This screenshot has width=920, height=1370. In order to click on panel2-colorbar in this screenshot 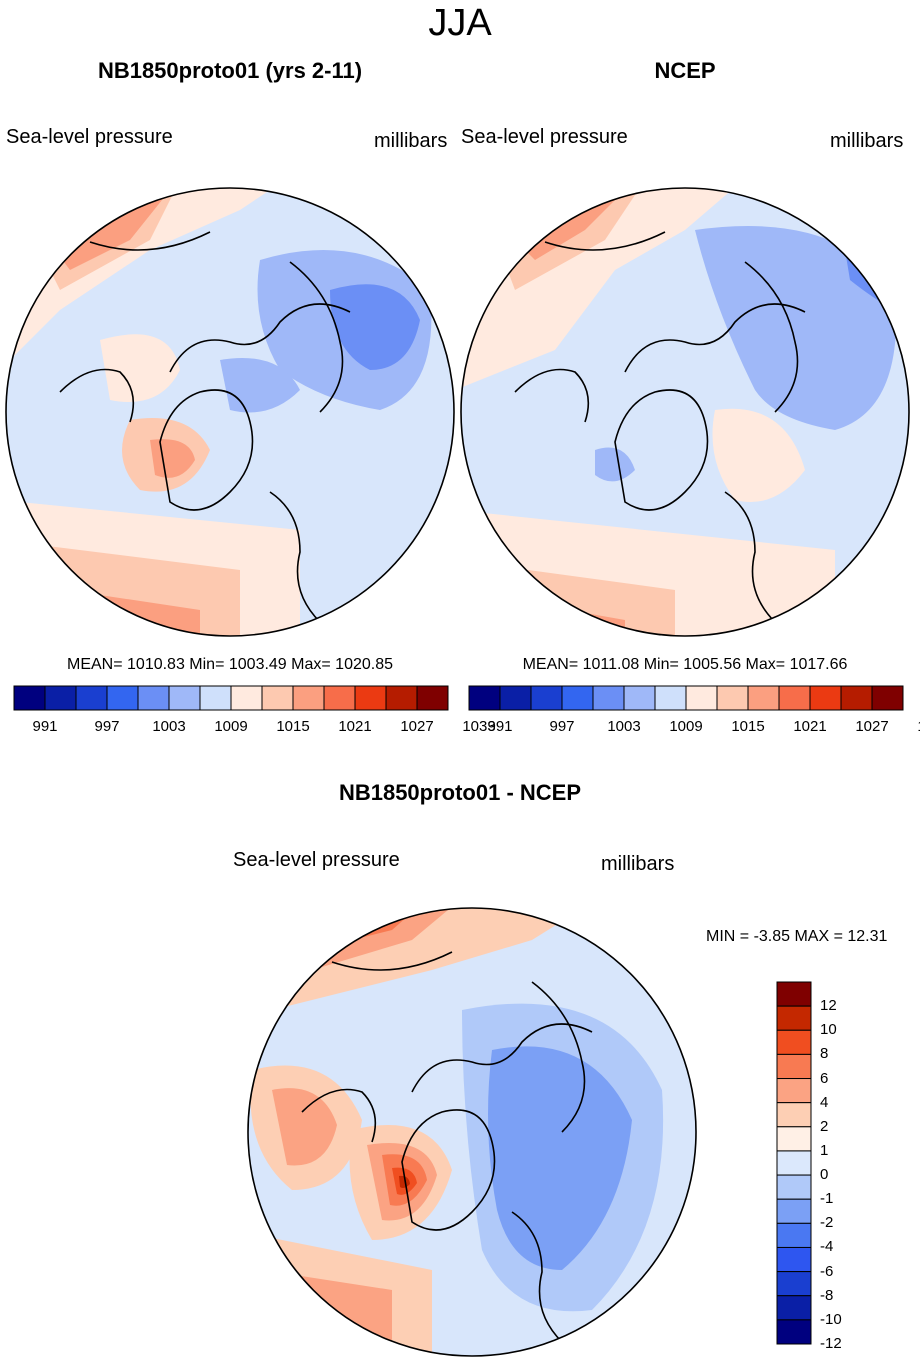, I will do `click(686, 698)`.